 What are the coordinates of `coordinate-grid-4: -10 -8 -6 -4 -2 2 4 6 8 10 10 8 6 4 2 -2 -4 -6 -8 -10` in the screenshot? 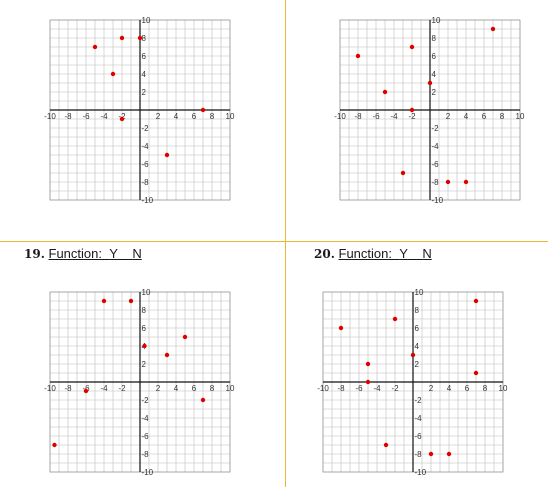 It's located at (412, 382).